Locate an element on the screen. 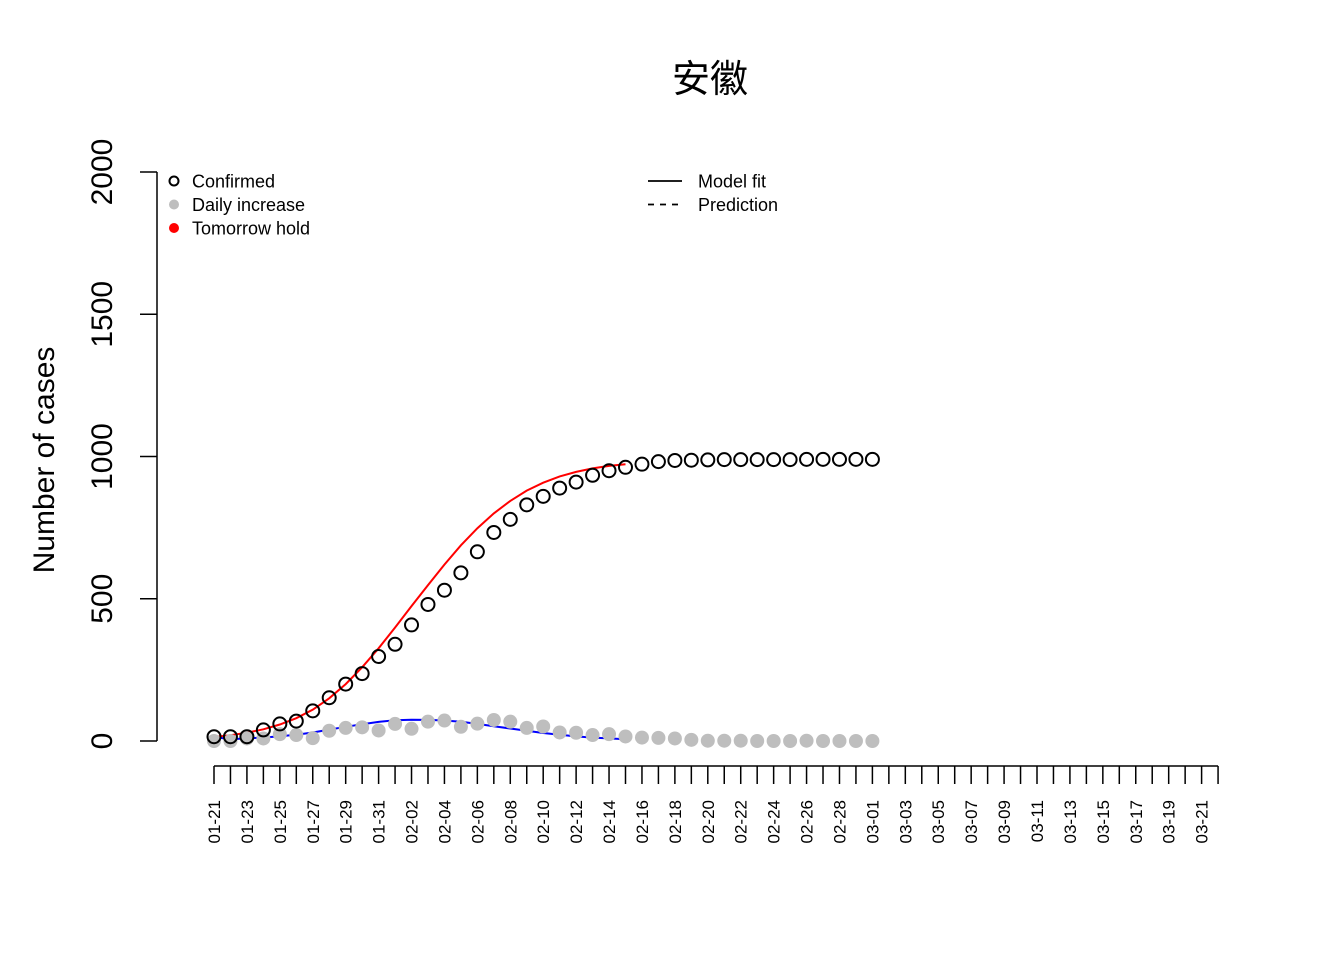 This screenshot has height=960, width=1344. x-tick-label: 03-11 is located at coordinates (1037, 821).